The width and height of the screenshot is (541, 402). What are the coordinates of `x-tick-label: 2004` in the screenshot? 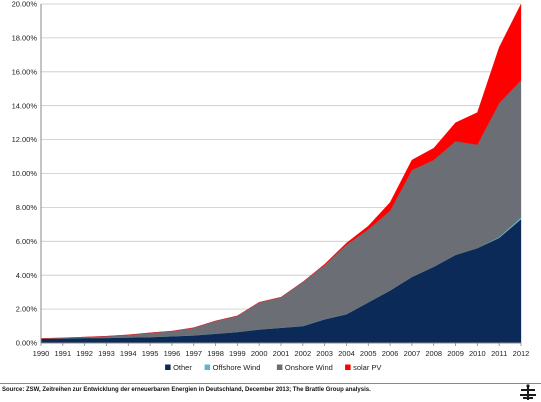 It's located at (346, 353).